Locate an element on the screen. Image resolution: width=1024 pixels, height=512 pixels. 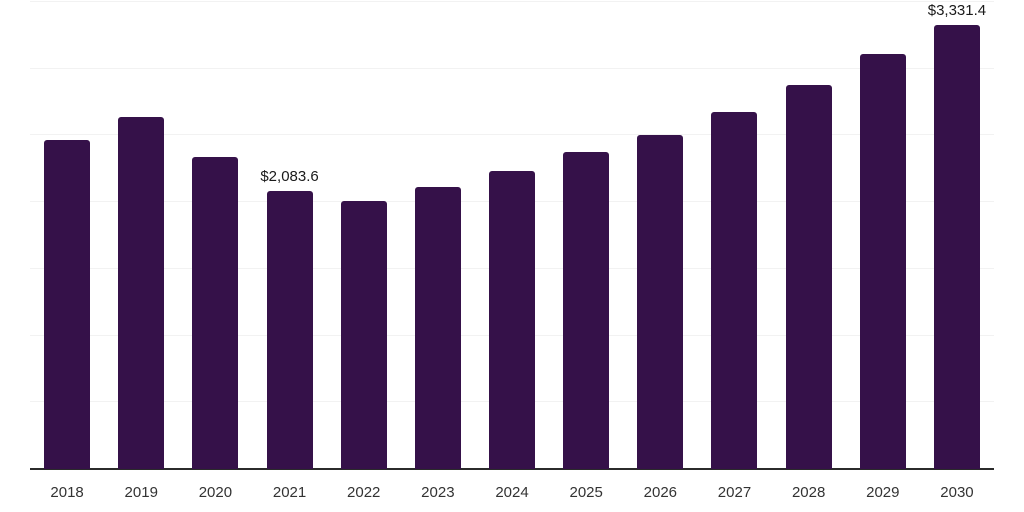
x-axis-label-2020: 2020 is located at coordinates (215, 492).